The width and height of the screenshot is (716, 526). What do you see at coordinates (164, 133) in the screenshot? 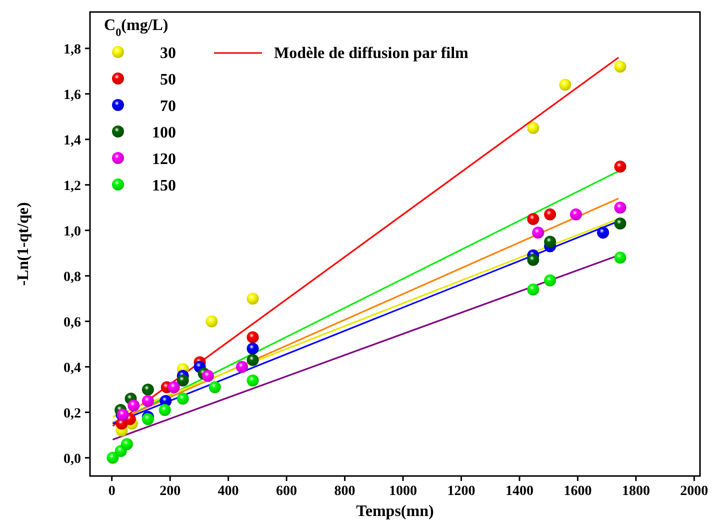
I see `legend-label: 100` at bounding box center [164, 133].